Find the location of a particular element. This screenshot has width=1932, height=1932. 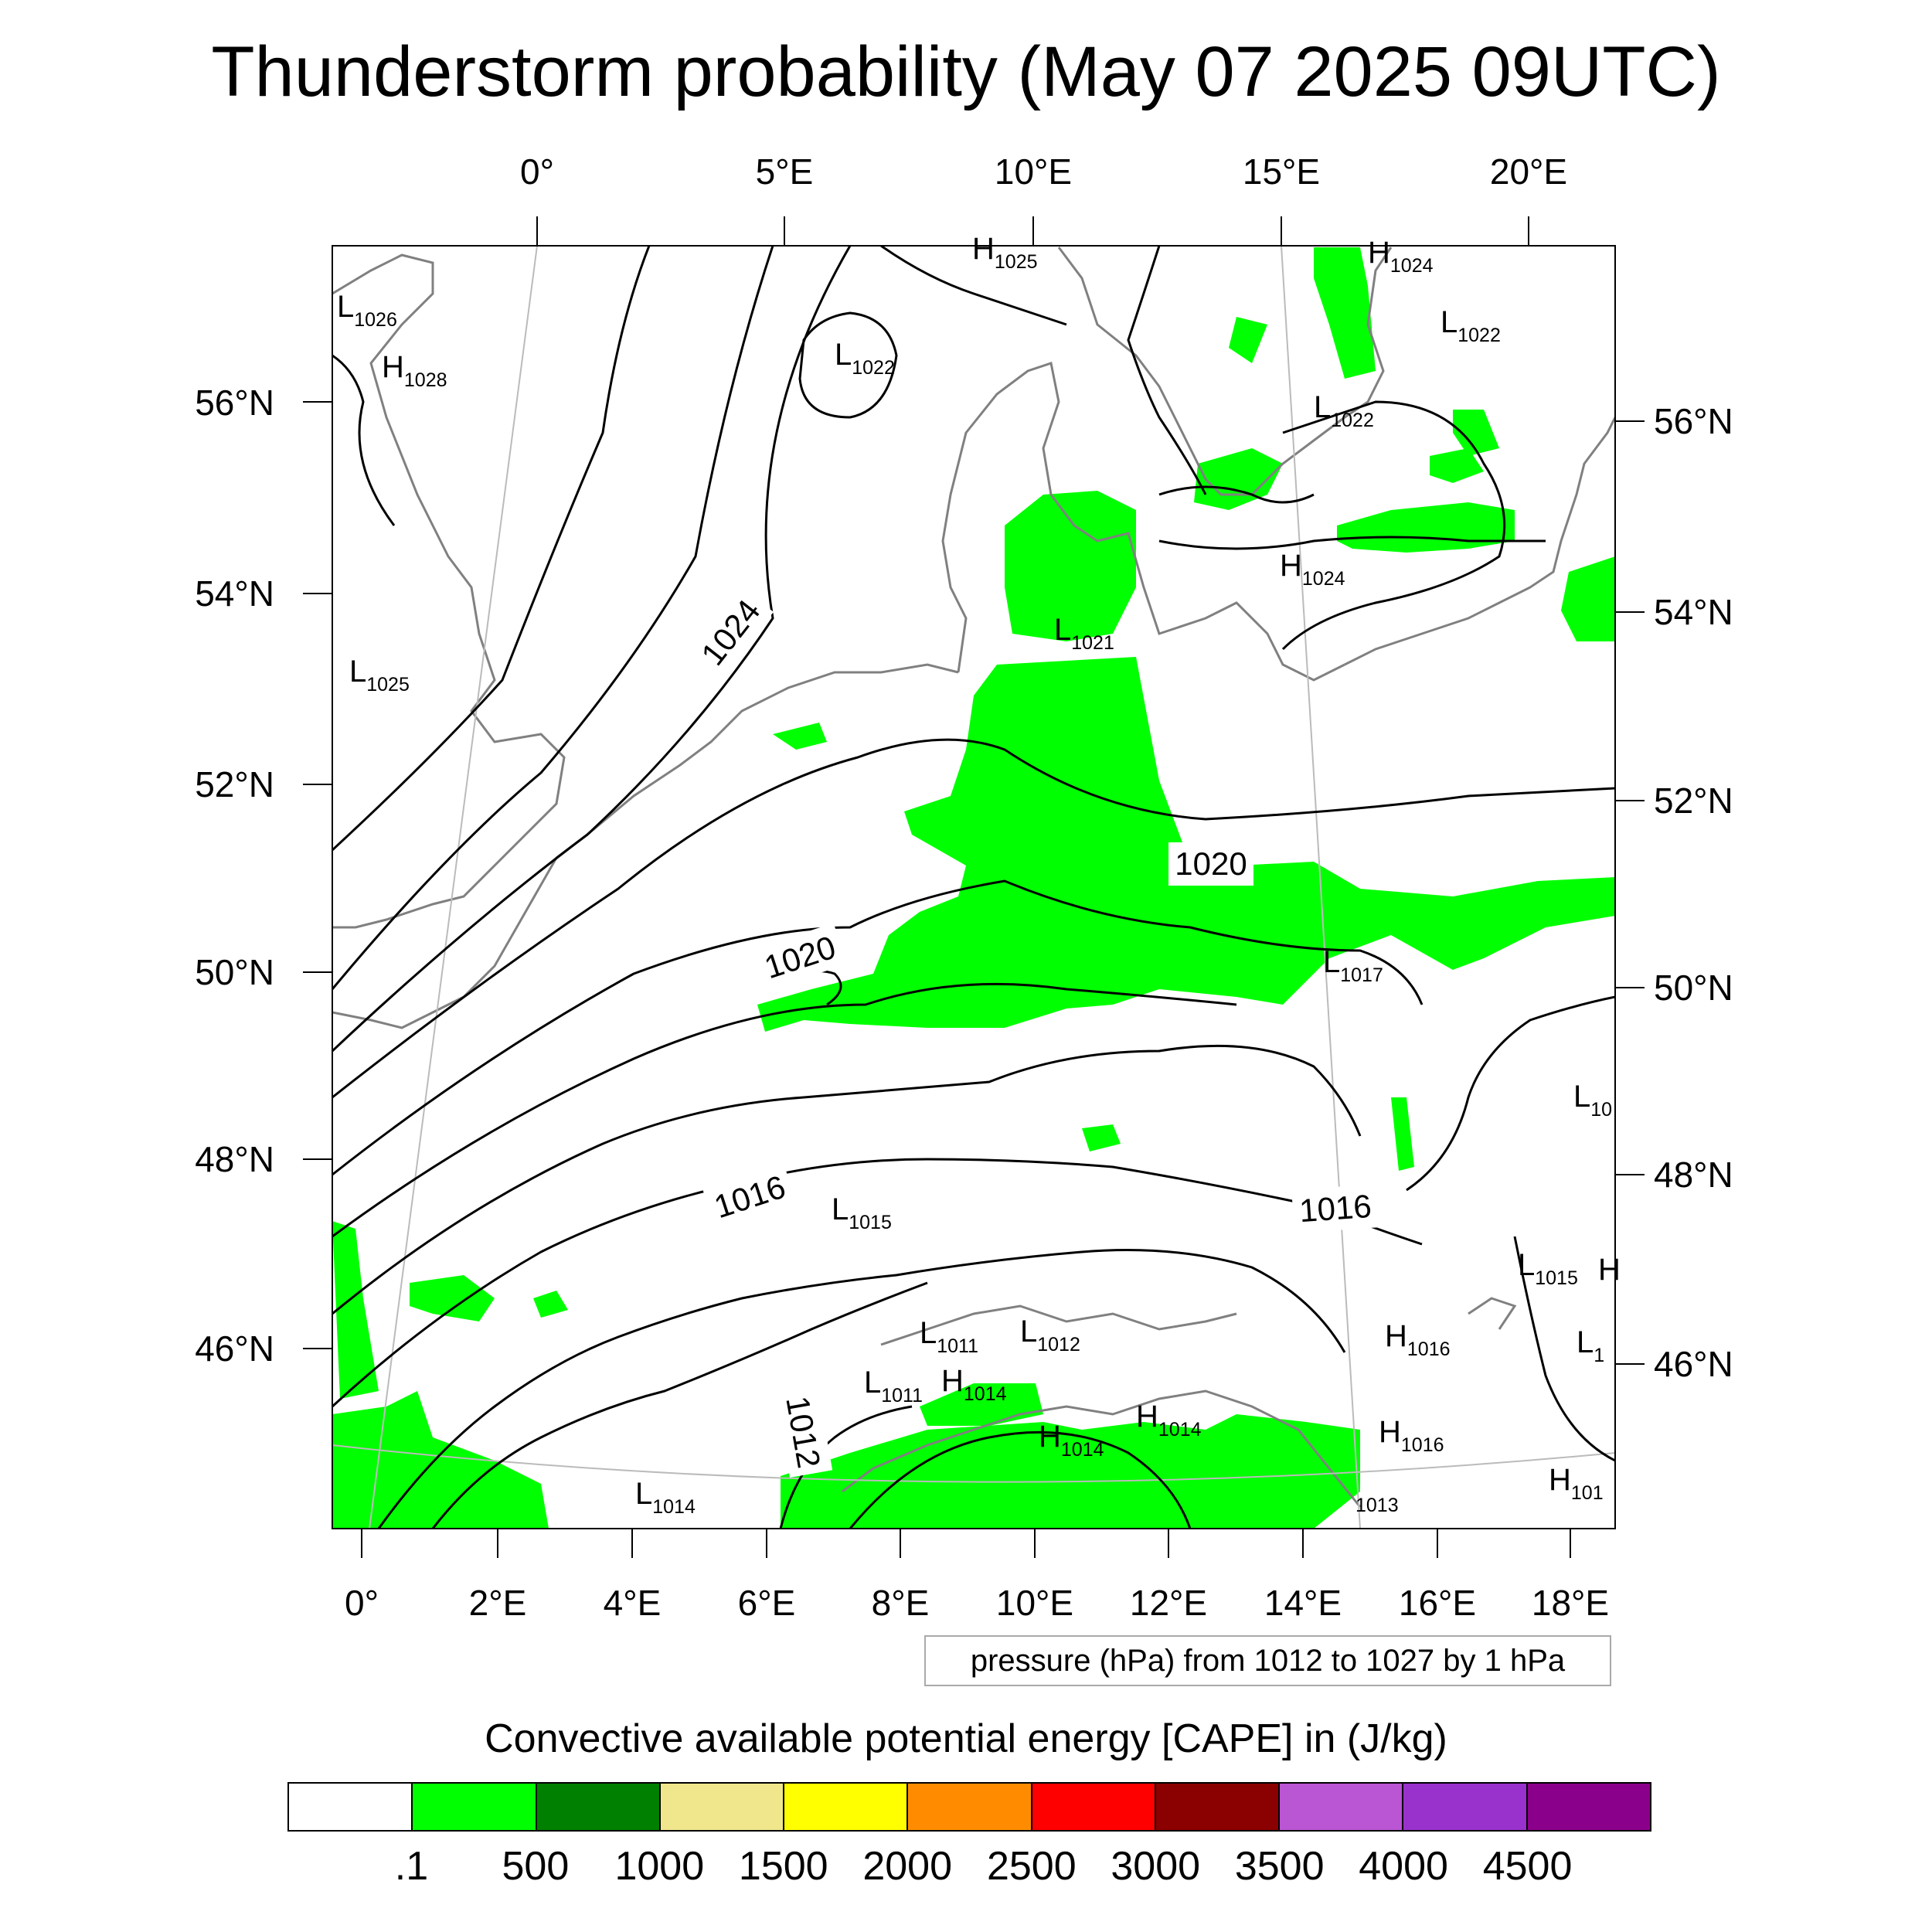

cape-area-netherlands is located at coordinates (800, 737).